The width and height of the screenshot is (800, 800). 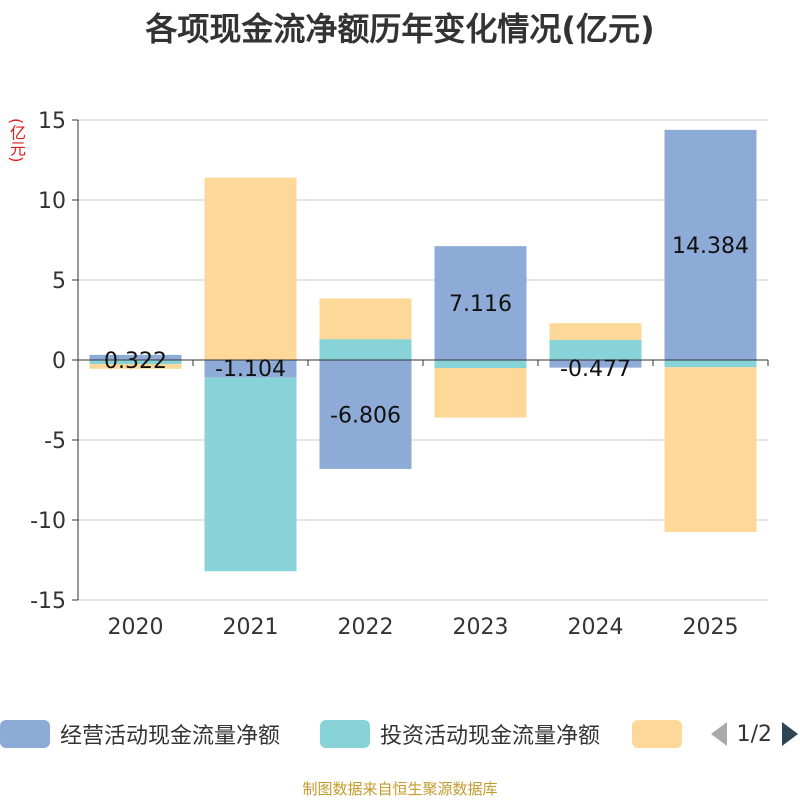 I want to click on bar-financing-2025, so click(x=710, y=449).